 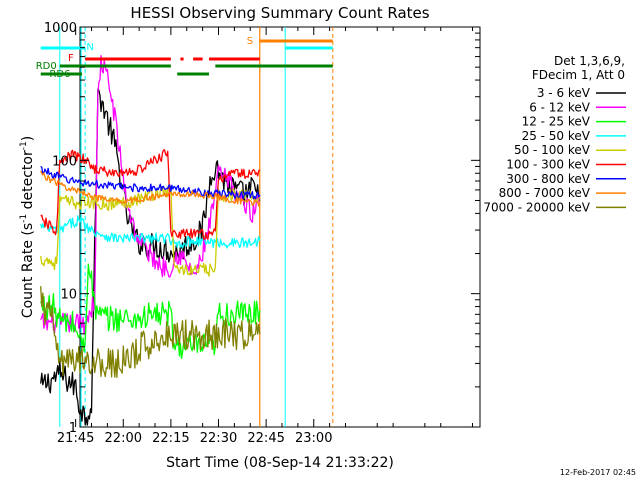 What do you see at coordinates (556, 122) in the screenshot?
I see `legend-entry-label: 12 - 25 keV` at bounding box center [556, 122].